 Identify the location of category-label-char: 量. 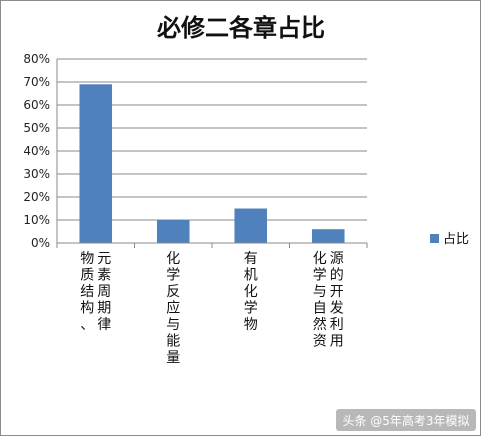
(173, 358).